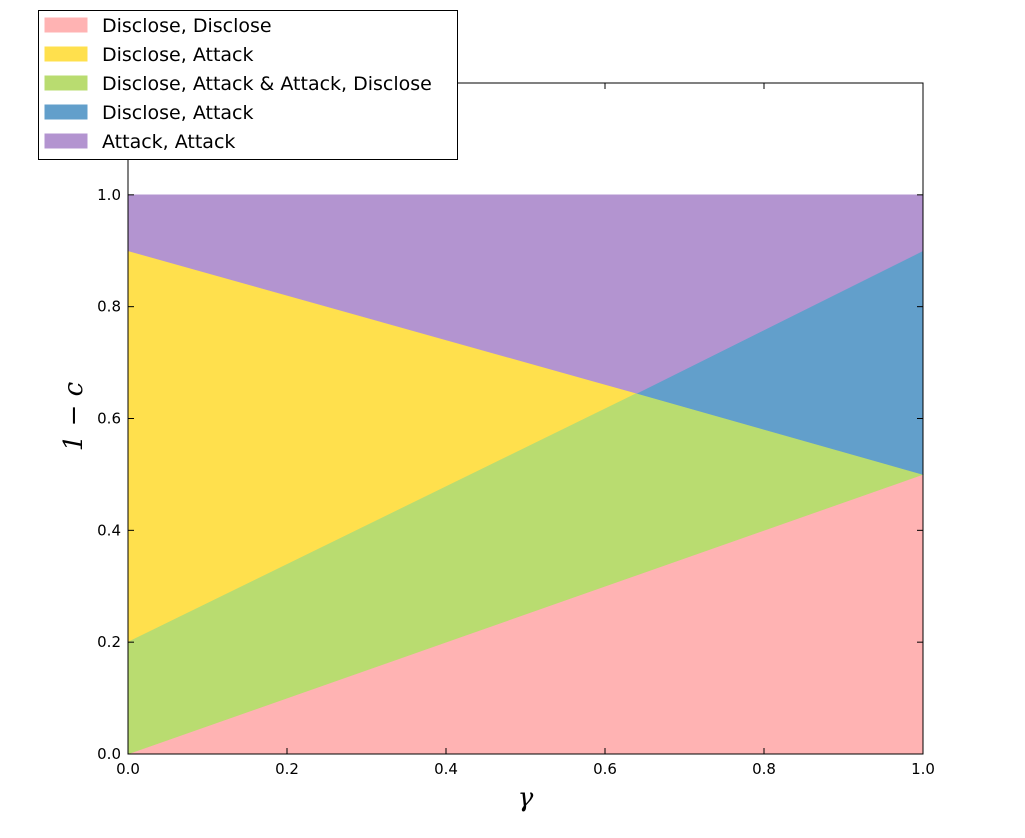  Describe the element at coordinates (267, 84) in the screenshot. I see `legend-label-2: Disclose, Attack & Attack, Disclose` at that location.